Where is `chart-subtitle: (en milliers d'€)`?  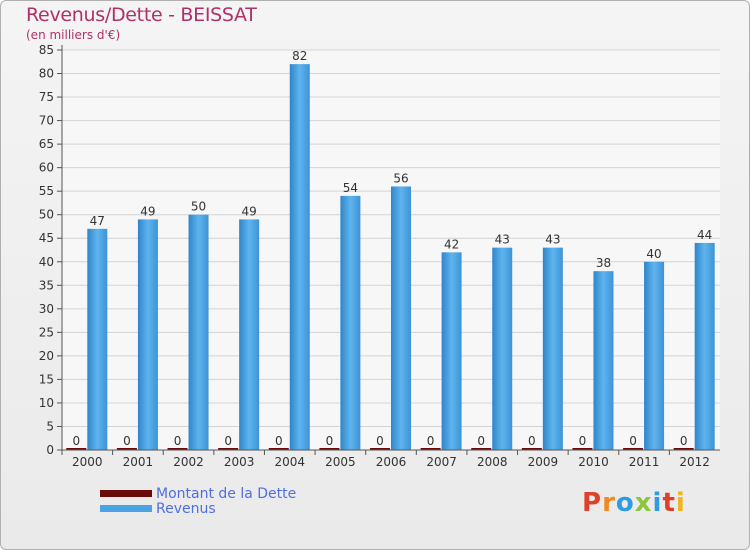
chart-subtitle: (en milliers d'€) is located at coordinates (73, 35).